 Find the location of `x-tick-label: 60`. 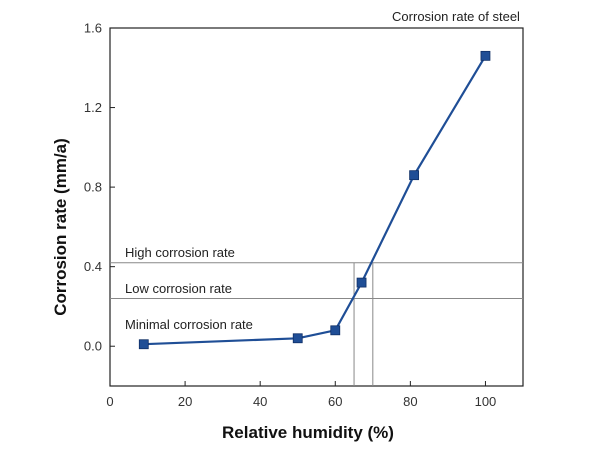

x-tick-label: 60 is located at coordinates (335, 401).